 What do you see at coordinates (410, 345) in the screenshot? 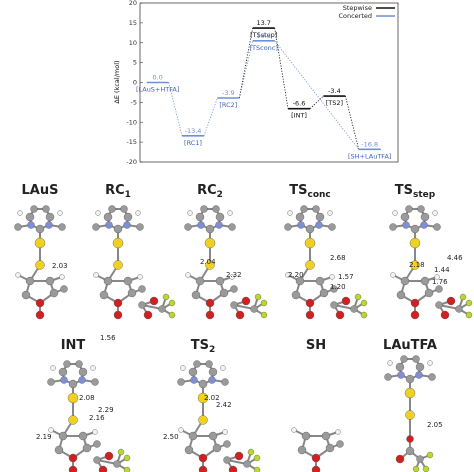
I see `structure-label: LAuTFA` at bounding box center [410, 345].